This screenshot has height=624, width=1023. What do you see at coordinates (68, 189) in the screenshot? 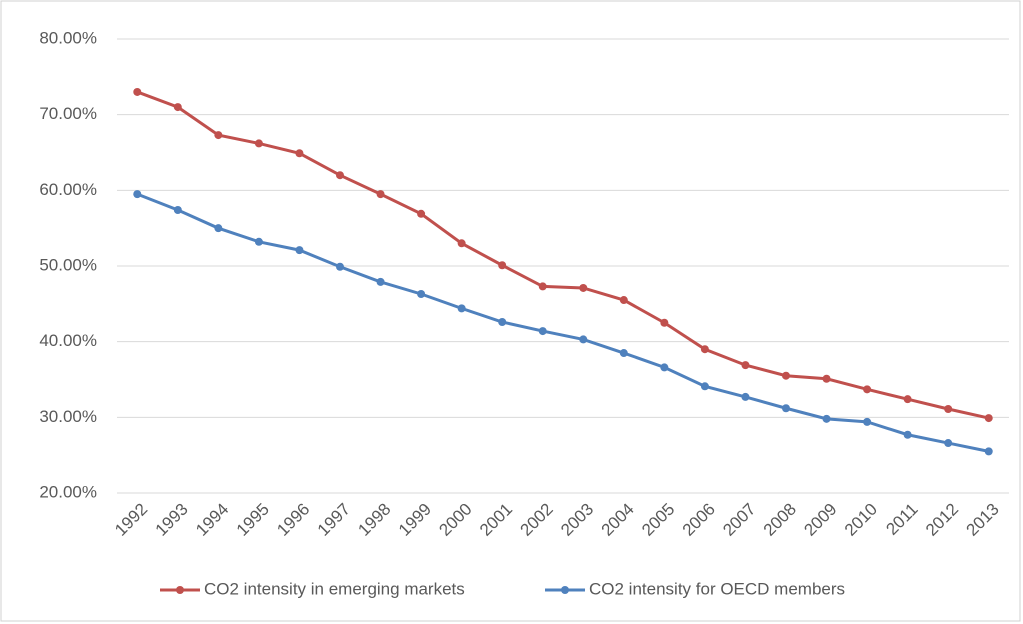
I see `y-tick-label: 60.00%` at bounding box center [68, 189].